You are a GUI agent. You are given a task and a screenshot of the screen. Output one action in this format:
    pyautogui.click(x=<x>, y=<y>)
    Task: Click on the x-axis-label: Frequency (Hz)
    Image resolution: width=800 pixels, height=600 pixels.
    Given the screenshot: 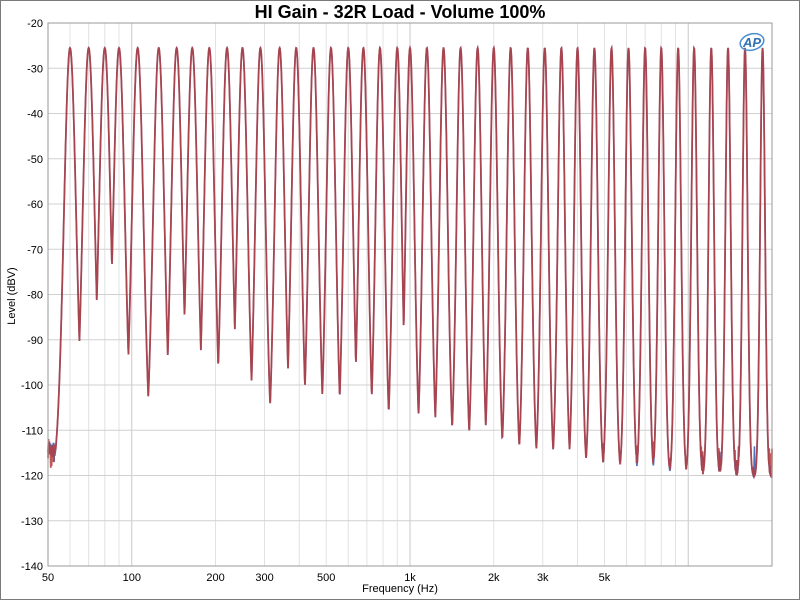 What is the action you would take?
    pyautogui.click(x=400, y=589)
    